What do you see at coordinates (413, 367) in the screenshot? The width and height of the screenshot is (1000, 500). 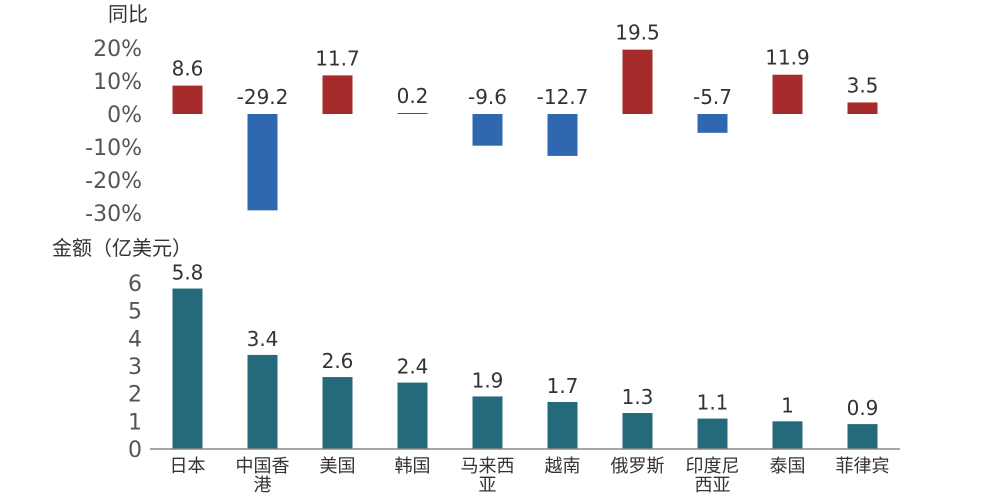 I see `amount-value-label: 2.4` at bounding box center [413, 367].